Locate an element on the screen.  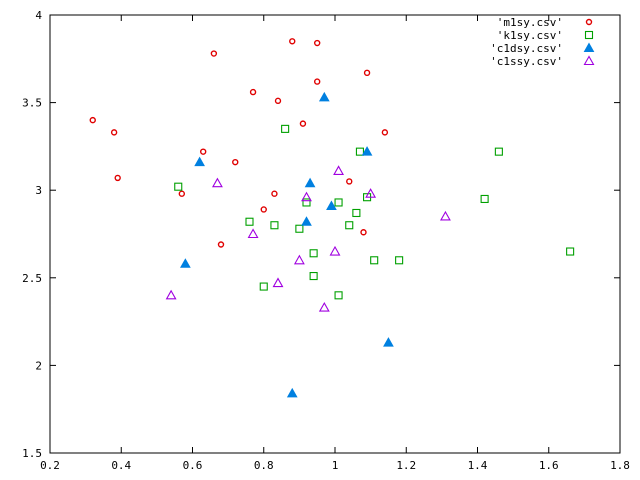
y-tick-label: 2.5 is located at coordinates (32, 278).